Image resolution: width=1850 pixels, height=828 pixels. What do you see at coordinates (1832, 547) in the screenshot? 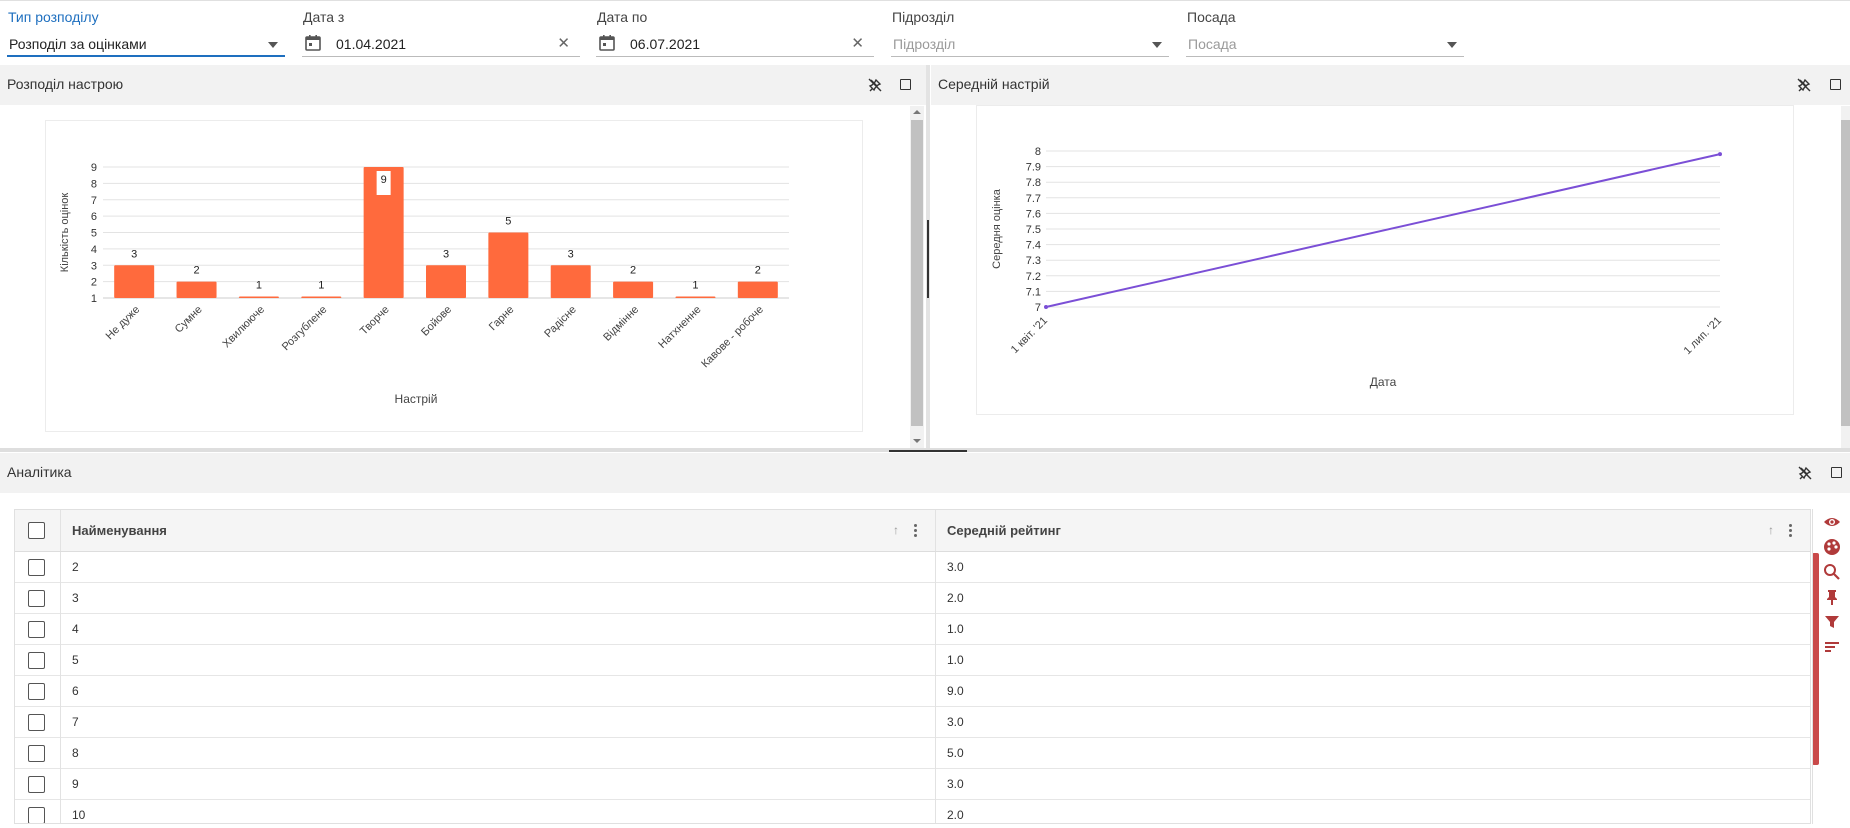
I see `palette-icon` at bounding box center [1832, 547].